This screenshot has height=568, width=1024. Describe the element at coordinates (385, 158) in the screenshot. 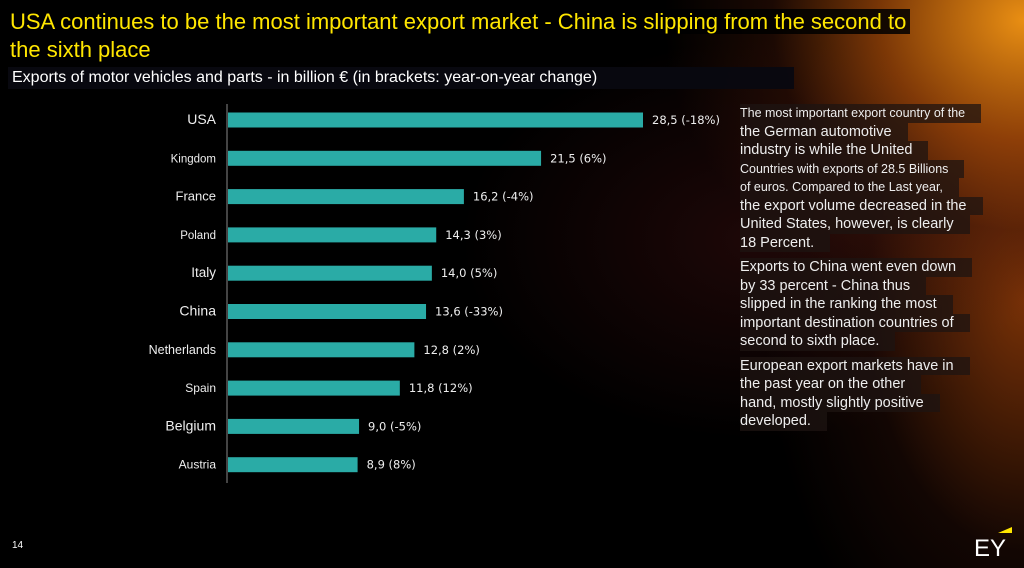

I see `bar-kingdom` at that location.